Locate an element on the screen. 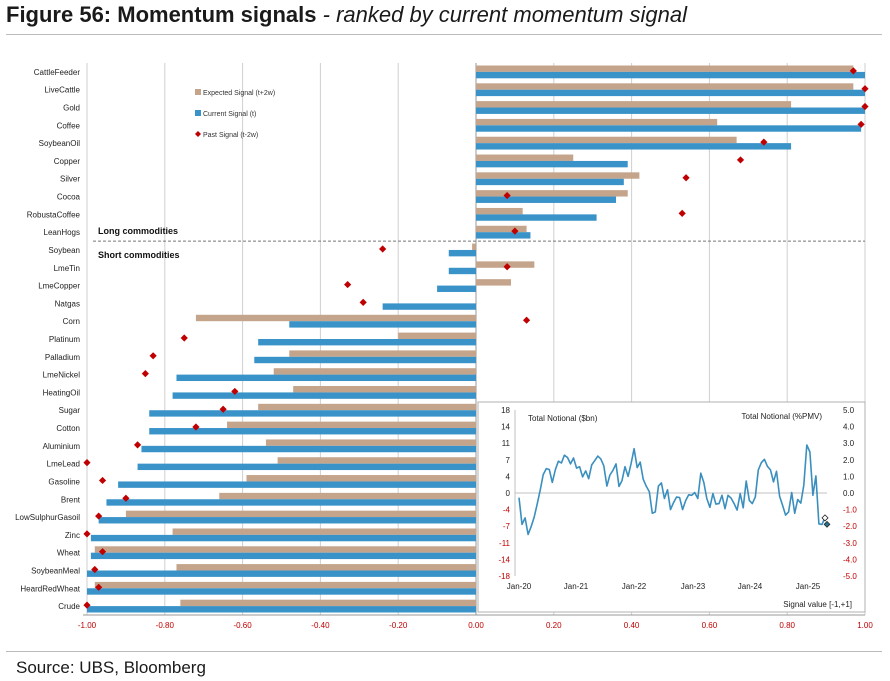 This screenshot has width=890, height=681. inset-x-tick: Jan-24 is located at coordinates (750, 586).